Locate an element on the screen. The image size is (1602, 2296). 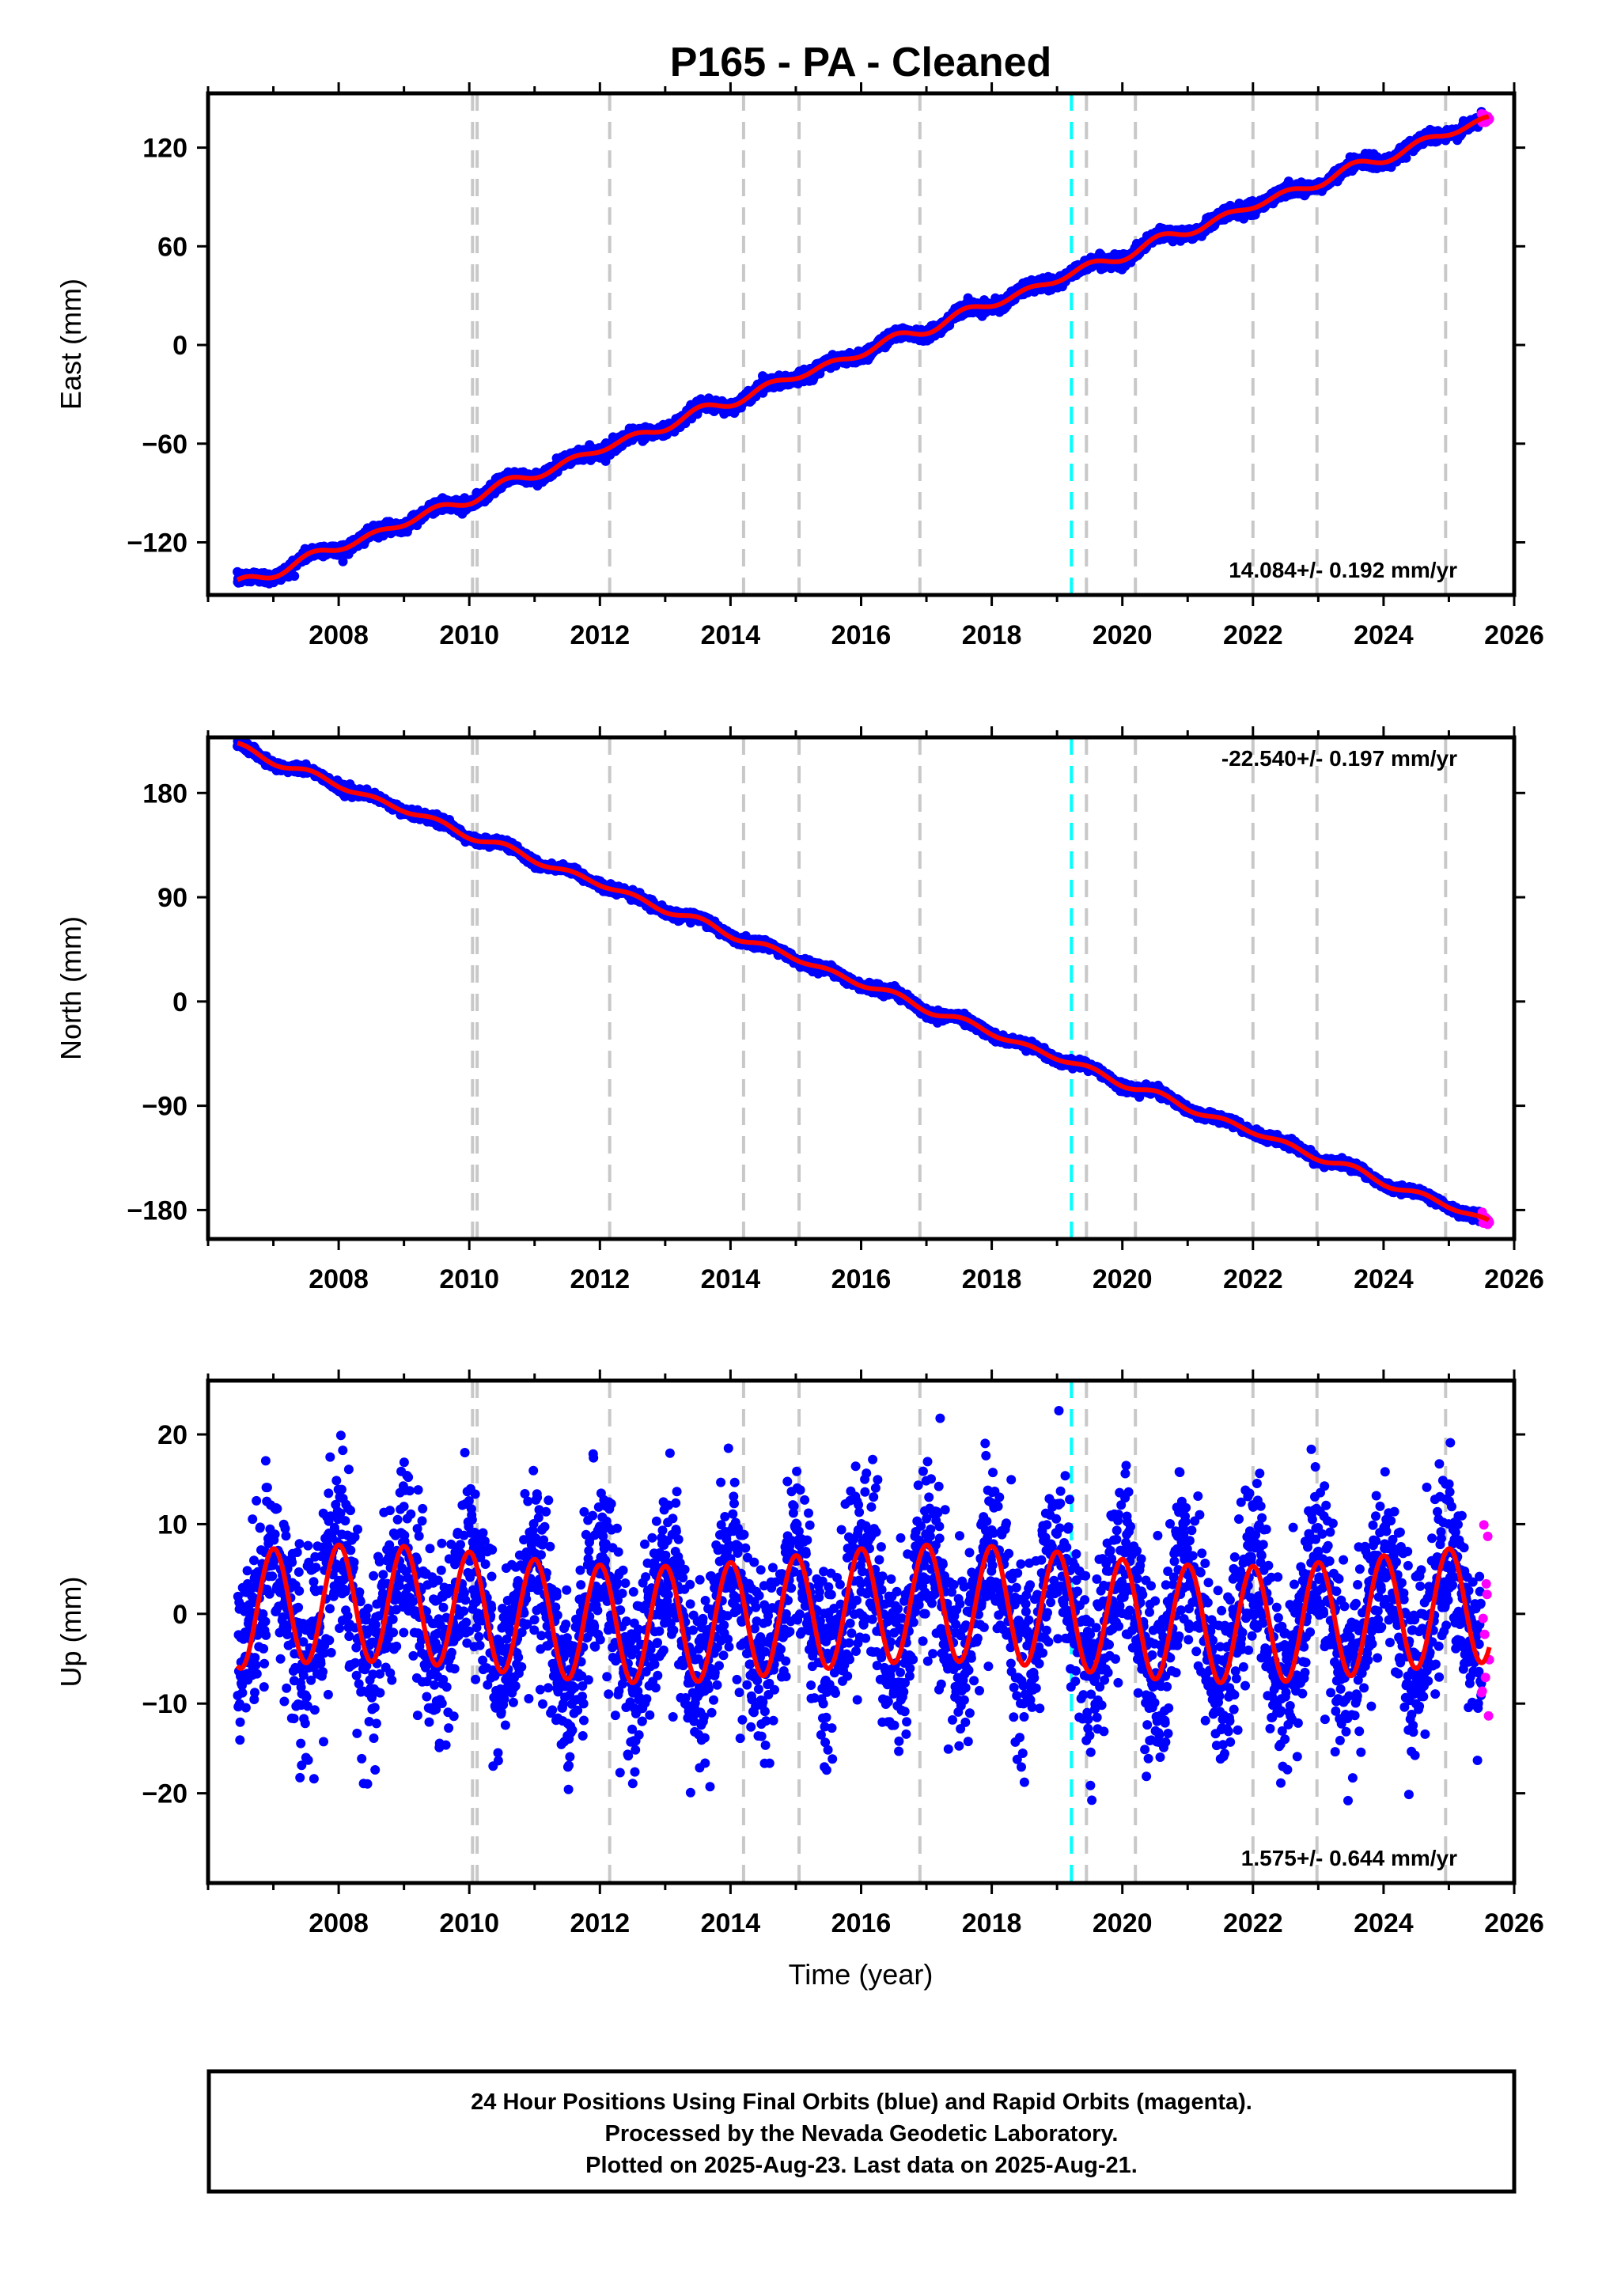
figure-title: P165 - PA - Cleaned is located at coordinates (861, 63).